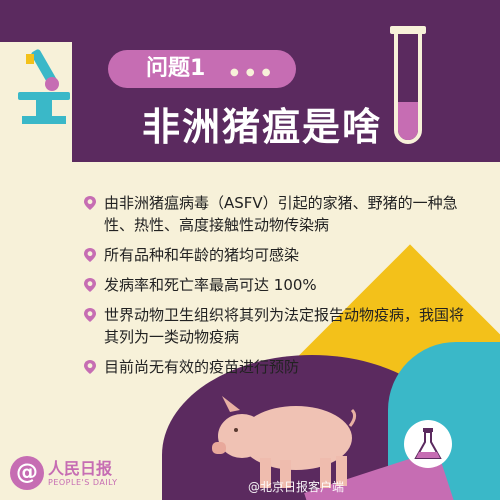 This screenshot has width=500, height=500. I want to click on logo-english: PEOPLE'S DAILY, so click(83, 482).